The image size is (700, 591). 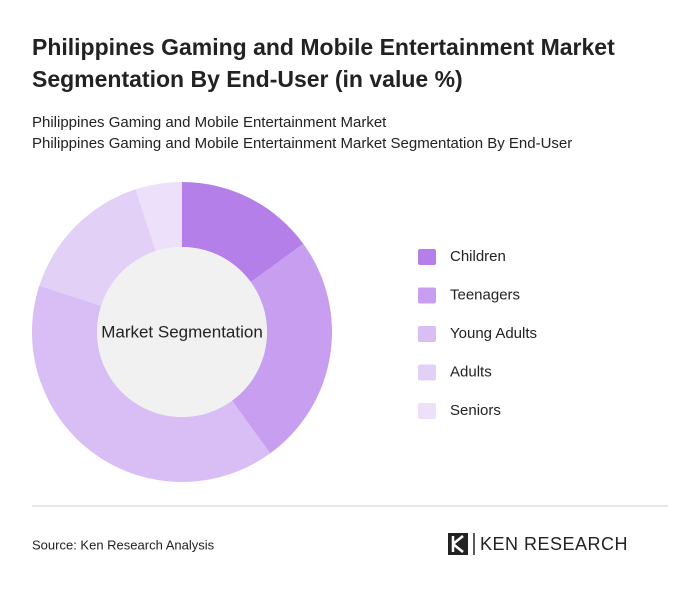 I want to click on center-label: Market Segmentation, so click(x=182, y=331).